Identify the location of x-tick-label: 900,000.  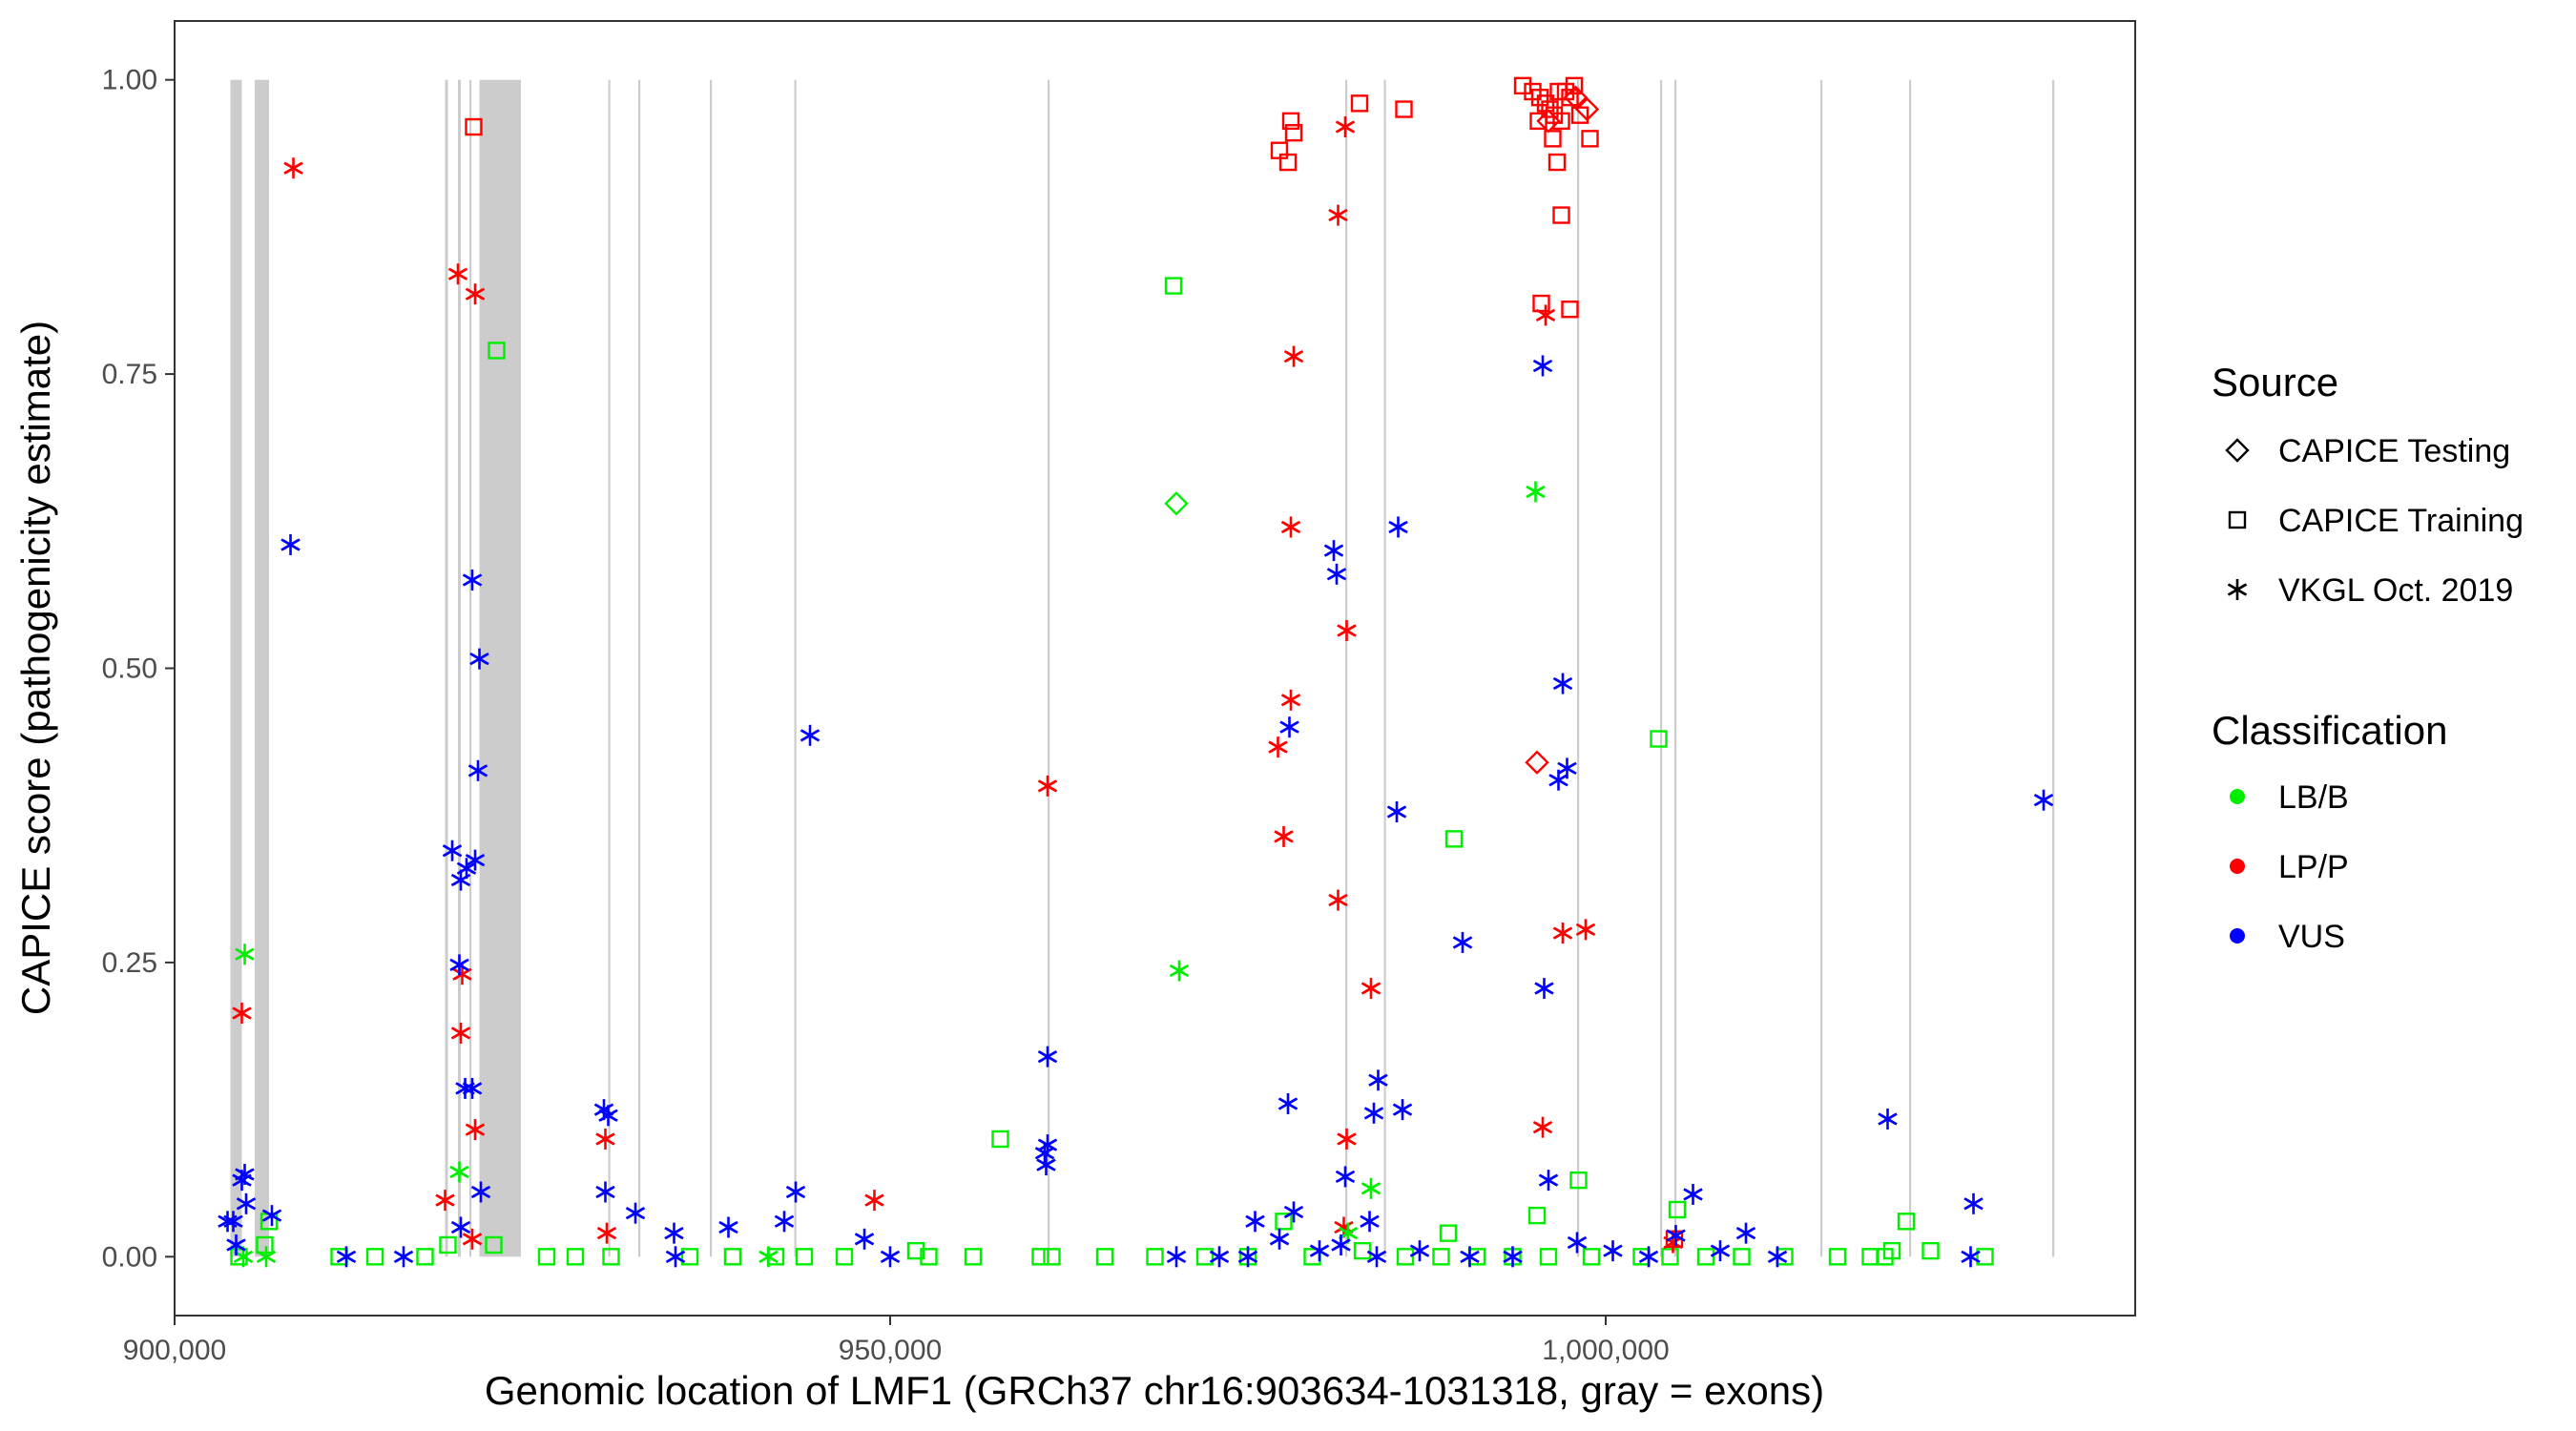
(174, 1351).